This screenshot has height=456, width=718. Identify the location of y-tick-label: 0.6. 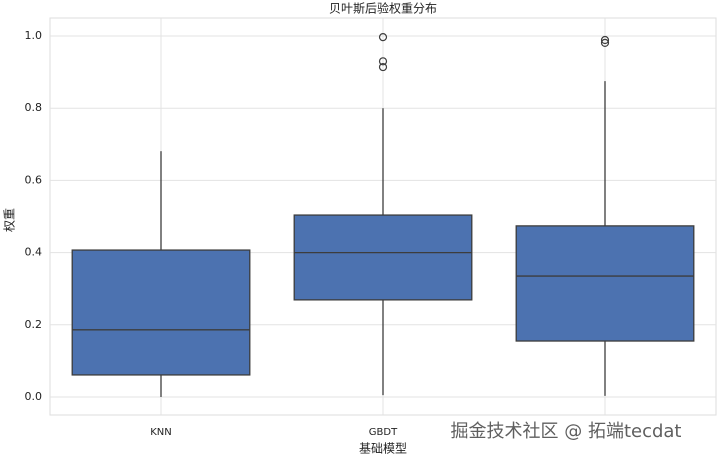
(34, 179).